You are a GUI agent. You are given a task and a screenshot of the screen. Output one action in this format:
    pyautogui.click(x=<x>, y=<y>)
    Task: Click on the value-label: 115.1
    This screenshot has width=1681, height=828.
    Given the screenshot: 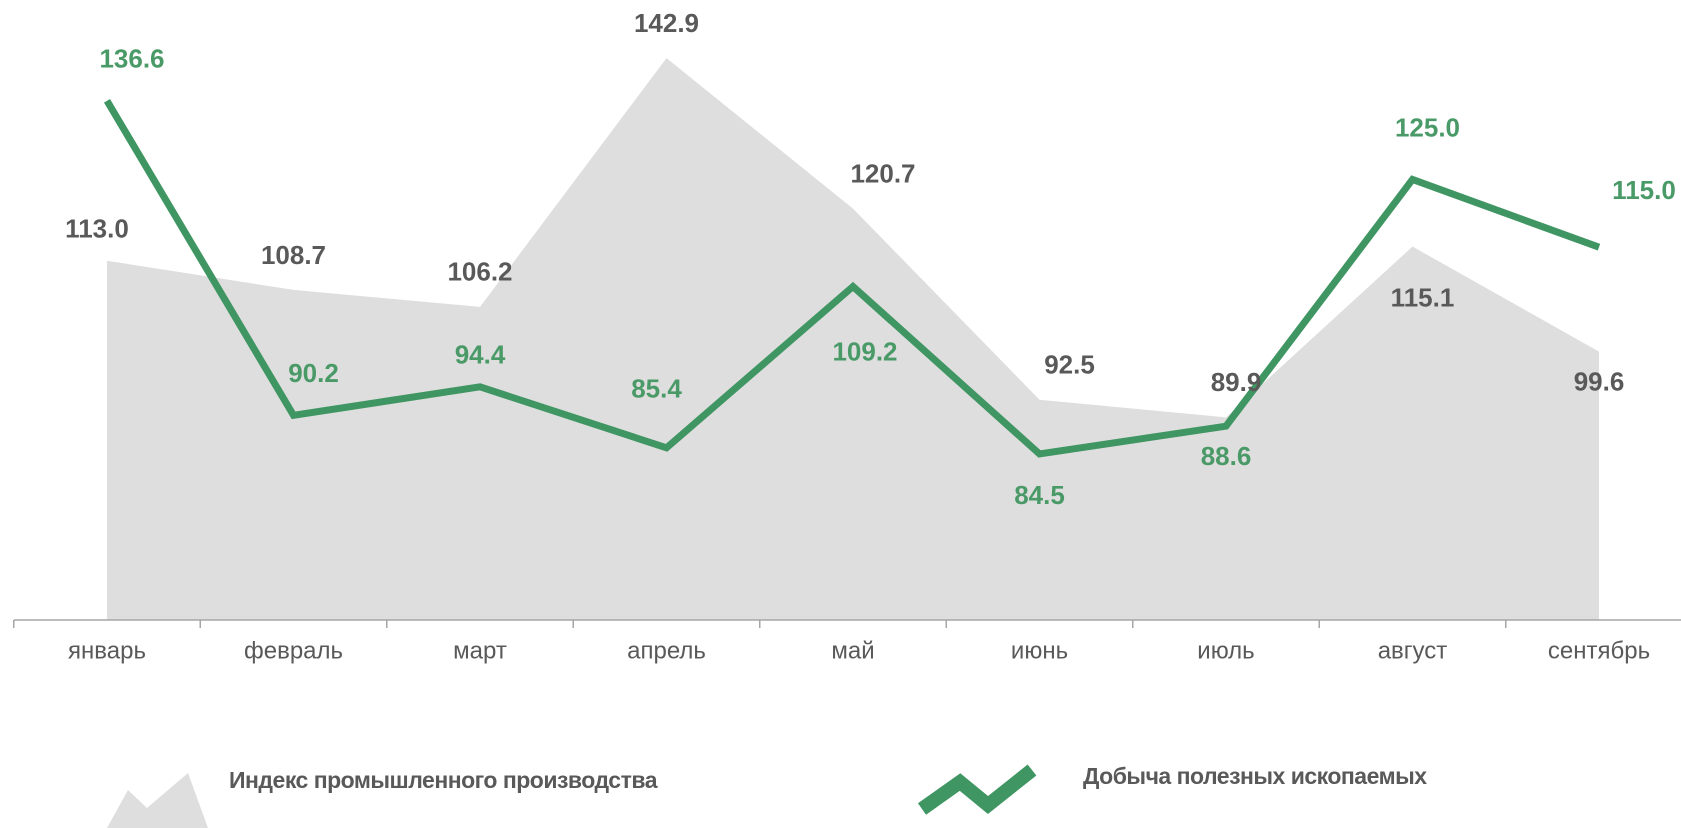 What is the action you would take?
    pyautogui.click(x=1423, y=297)
    